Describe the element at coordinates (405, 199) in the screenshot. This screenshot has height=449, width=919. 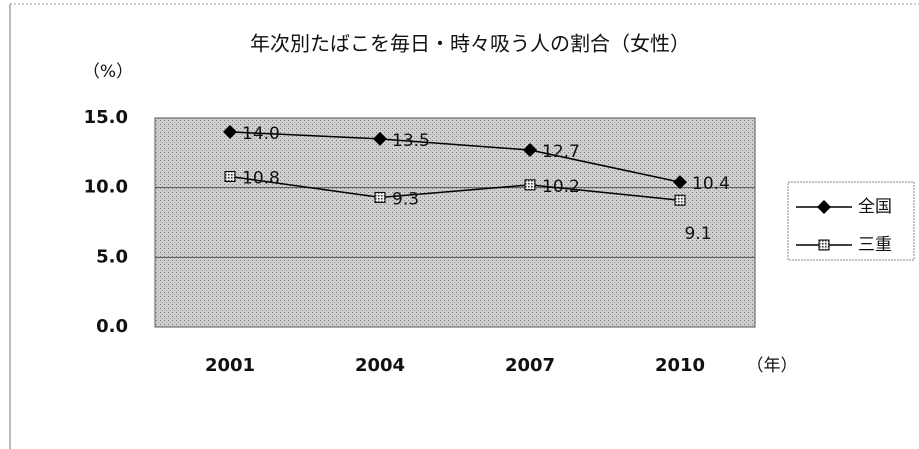
I see `data-label: 9.3` at that location.